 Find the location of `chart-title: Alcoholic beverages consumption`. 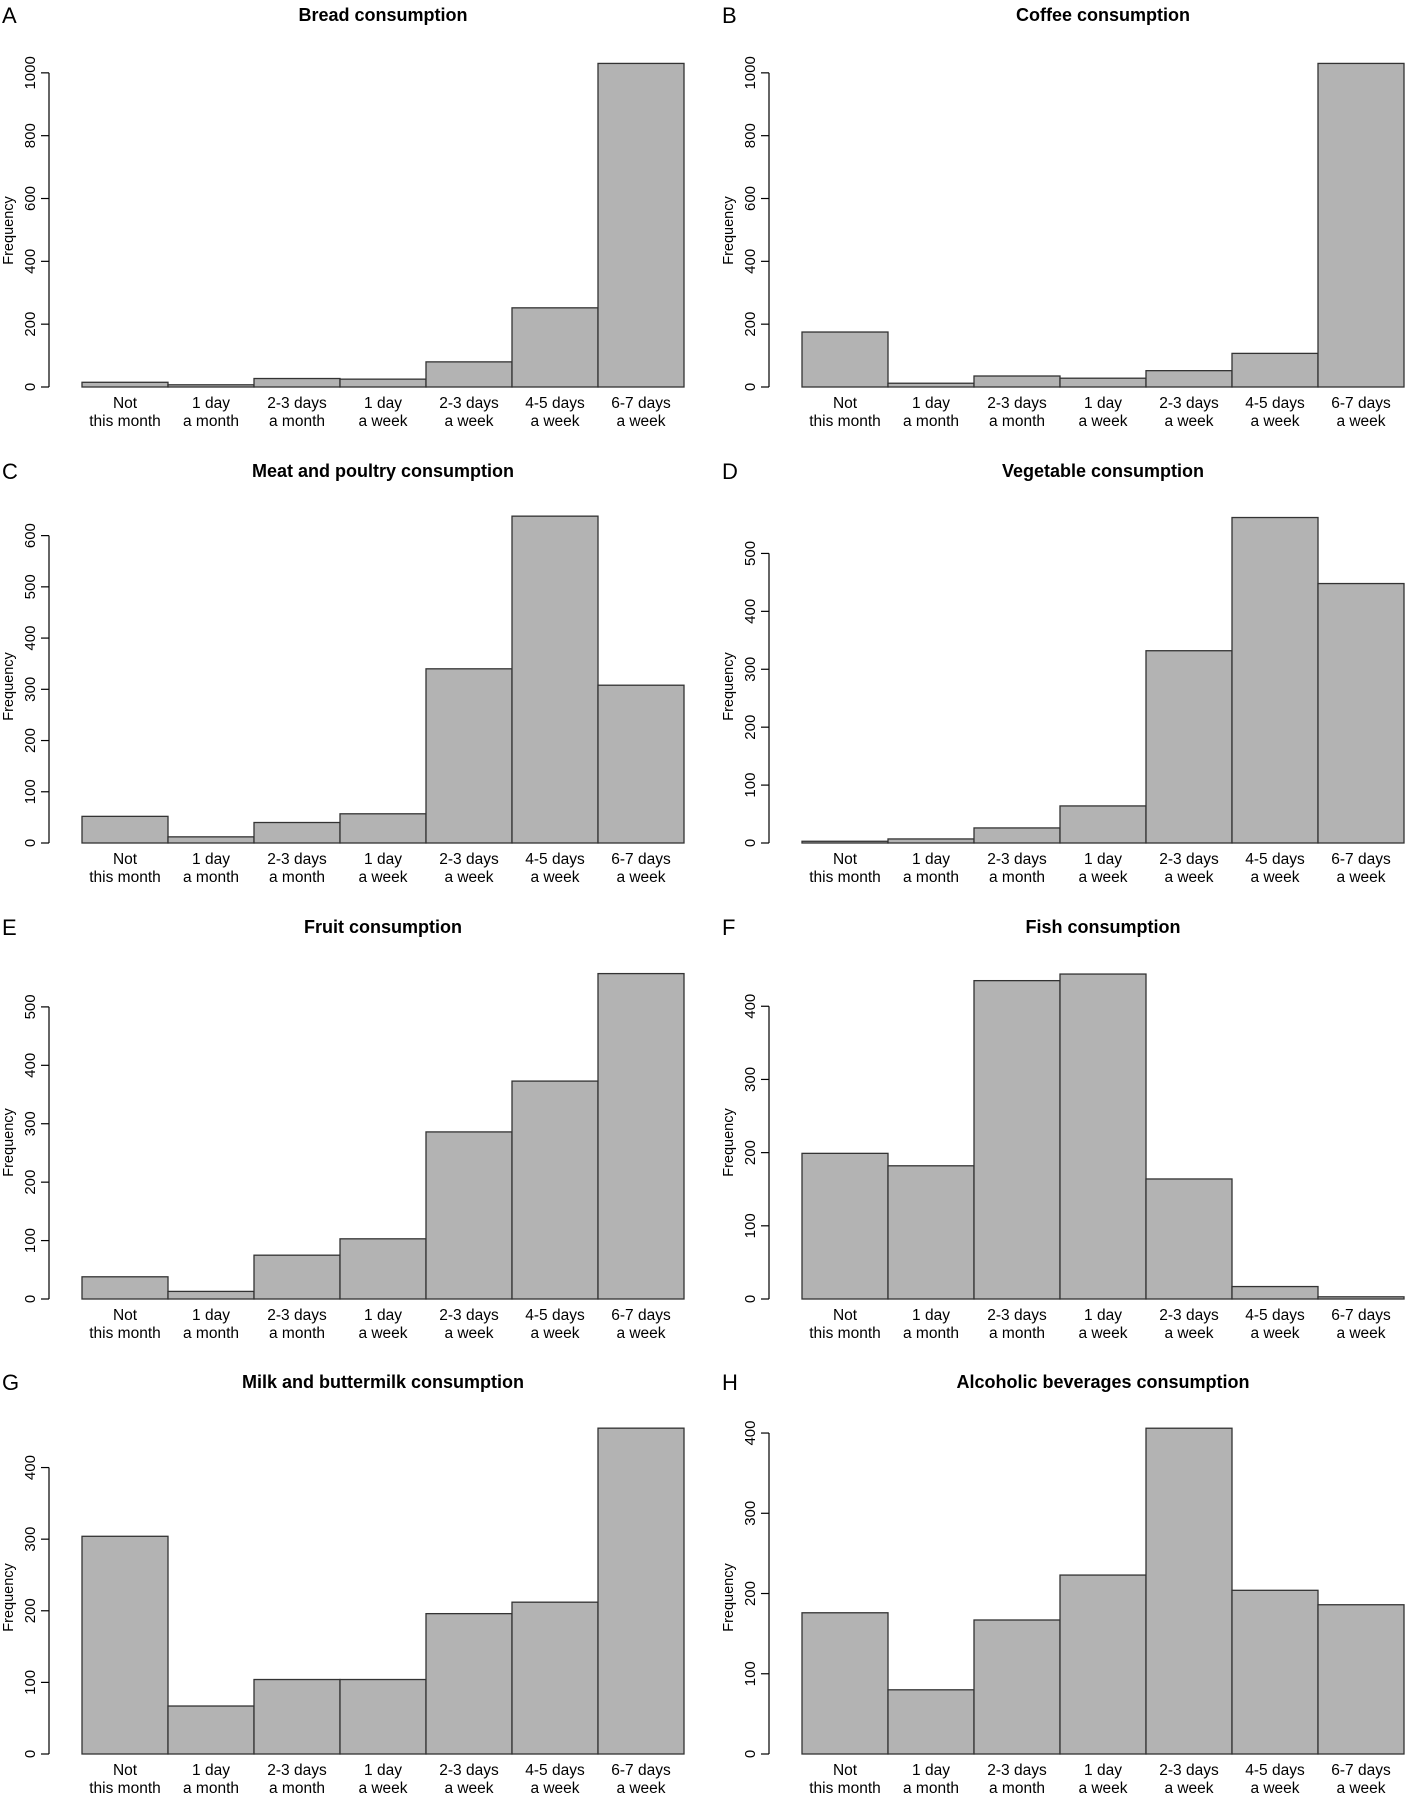

chart-title: Alcoholic beverages consumption is located at coordinates (1102, 1382).